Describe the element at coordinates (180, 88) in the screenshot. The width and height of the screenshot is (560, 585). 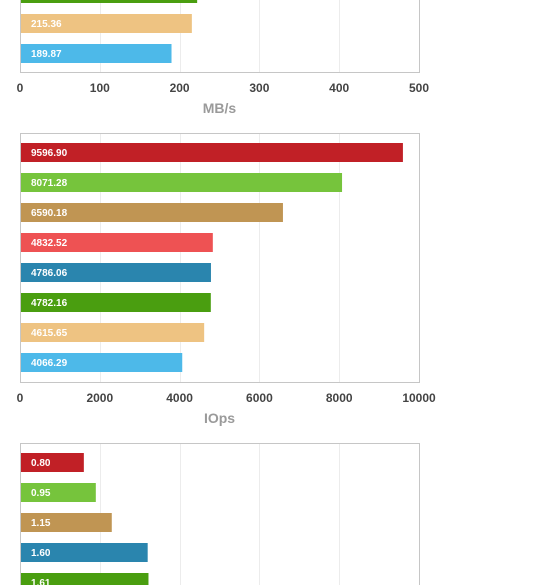
I see `x-tick-label: 200` at that location.